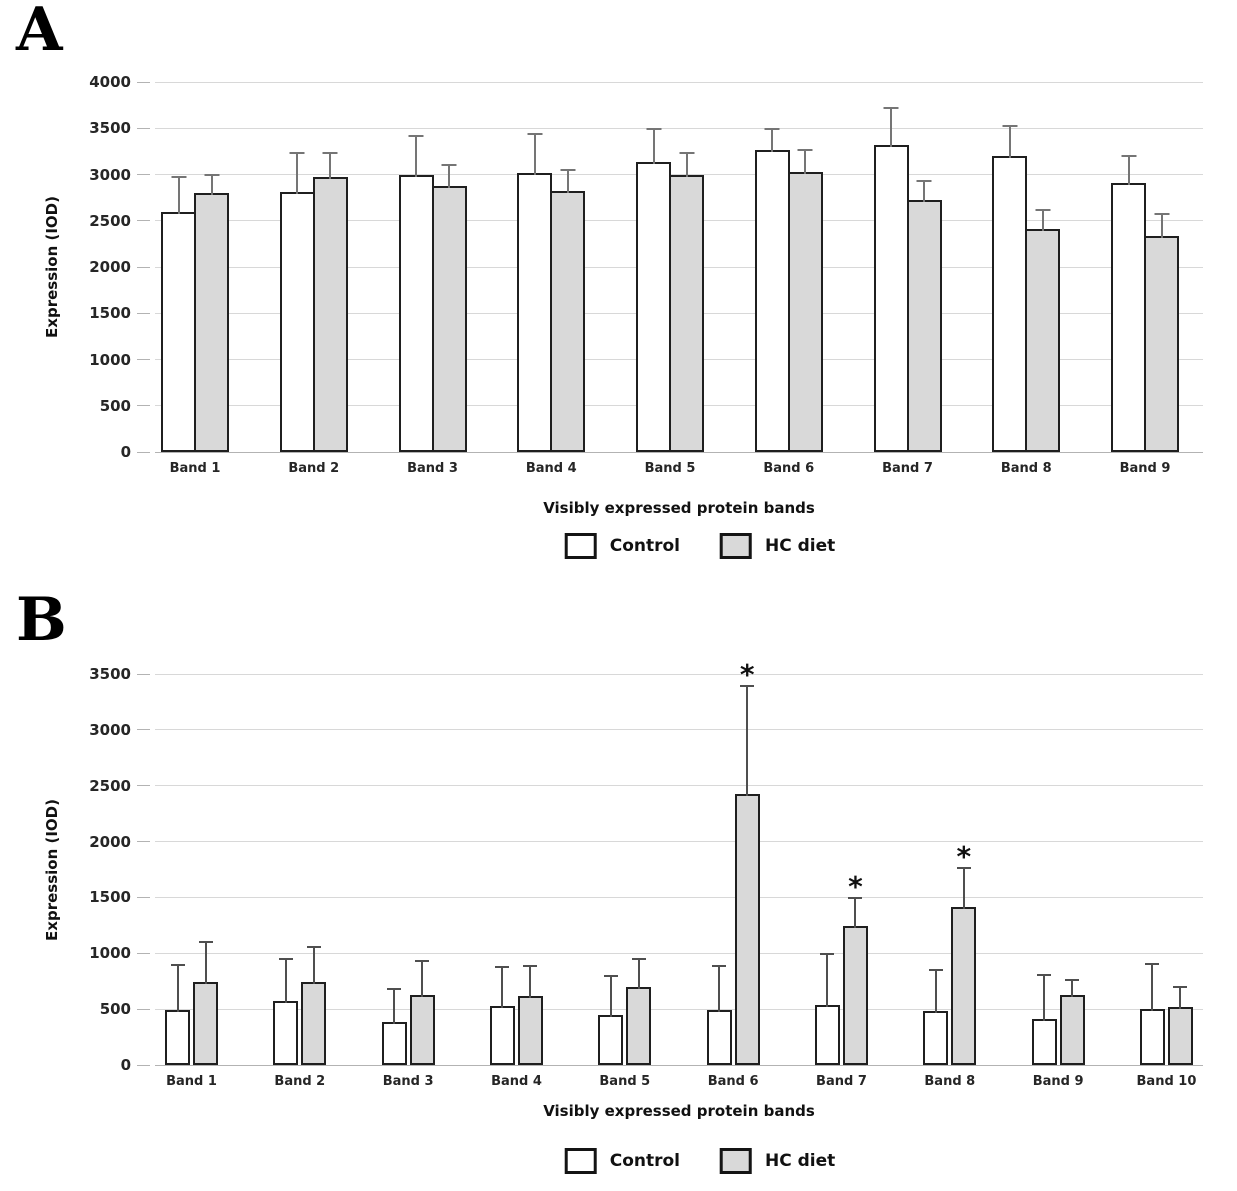 The width and height of the screenshot is (1237, 1191). I want to click on band-group: Band 8, so click(1026, 279).